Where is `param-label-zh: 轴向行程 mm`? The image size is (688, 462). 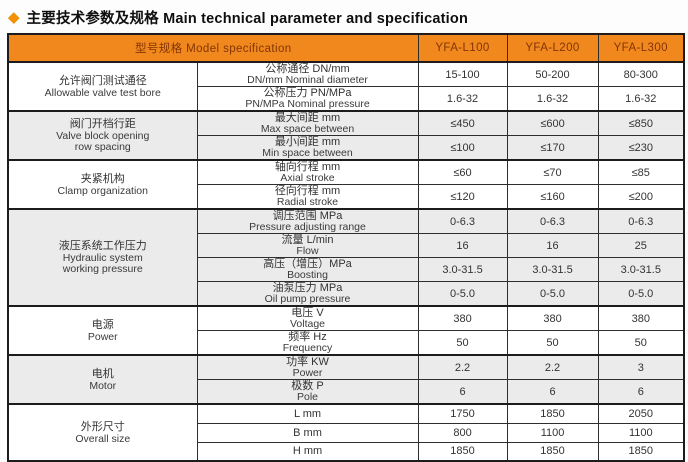
param-label-zh: 轴向行程 mm is located at coordinates (307, 167).